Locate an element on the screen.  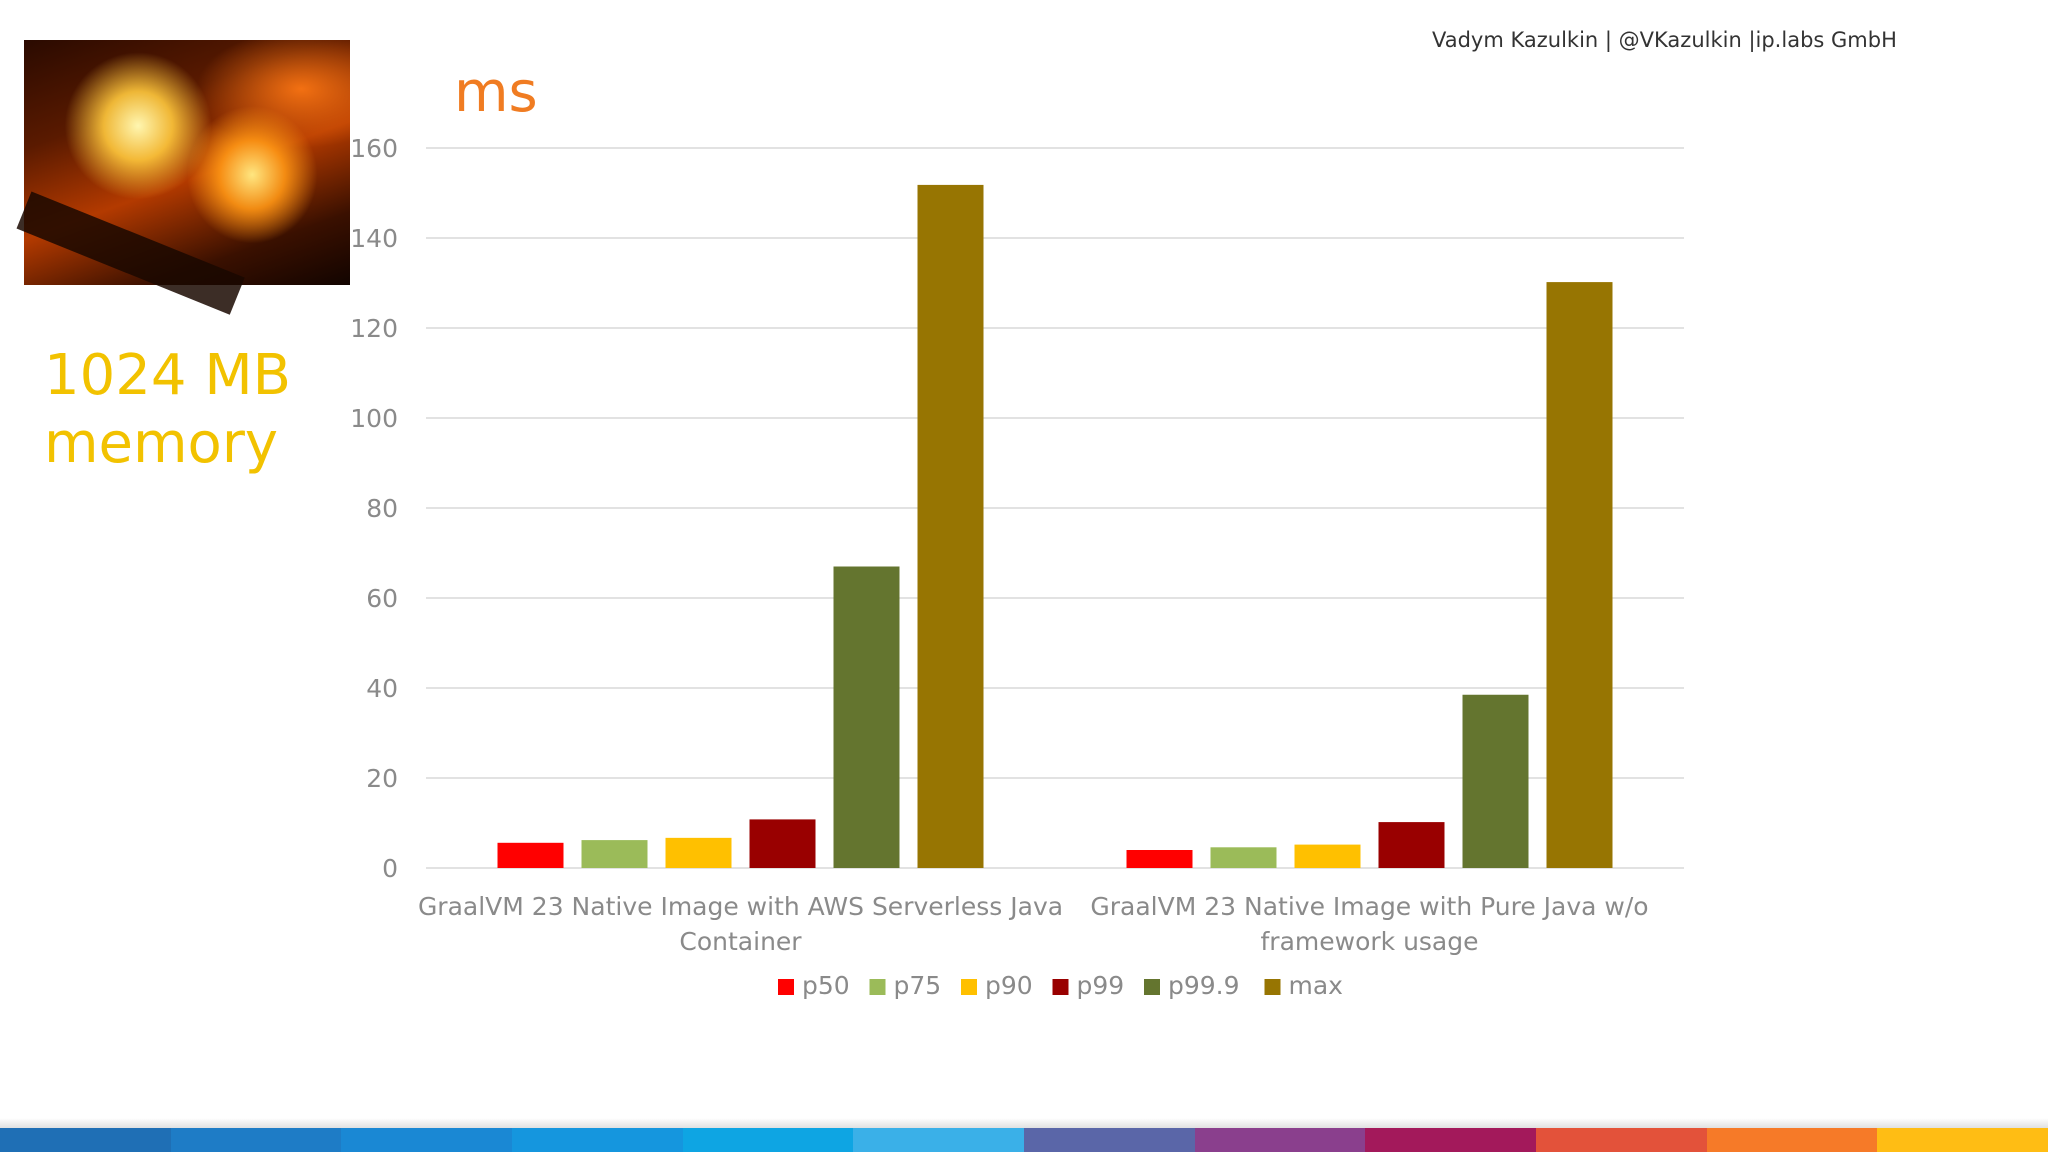
y-tick-label: 40 is located at coordinates (382, 688).